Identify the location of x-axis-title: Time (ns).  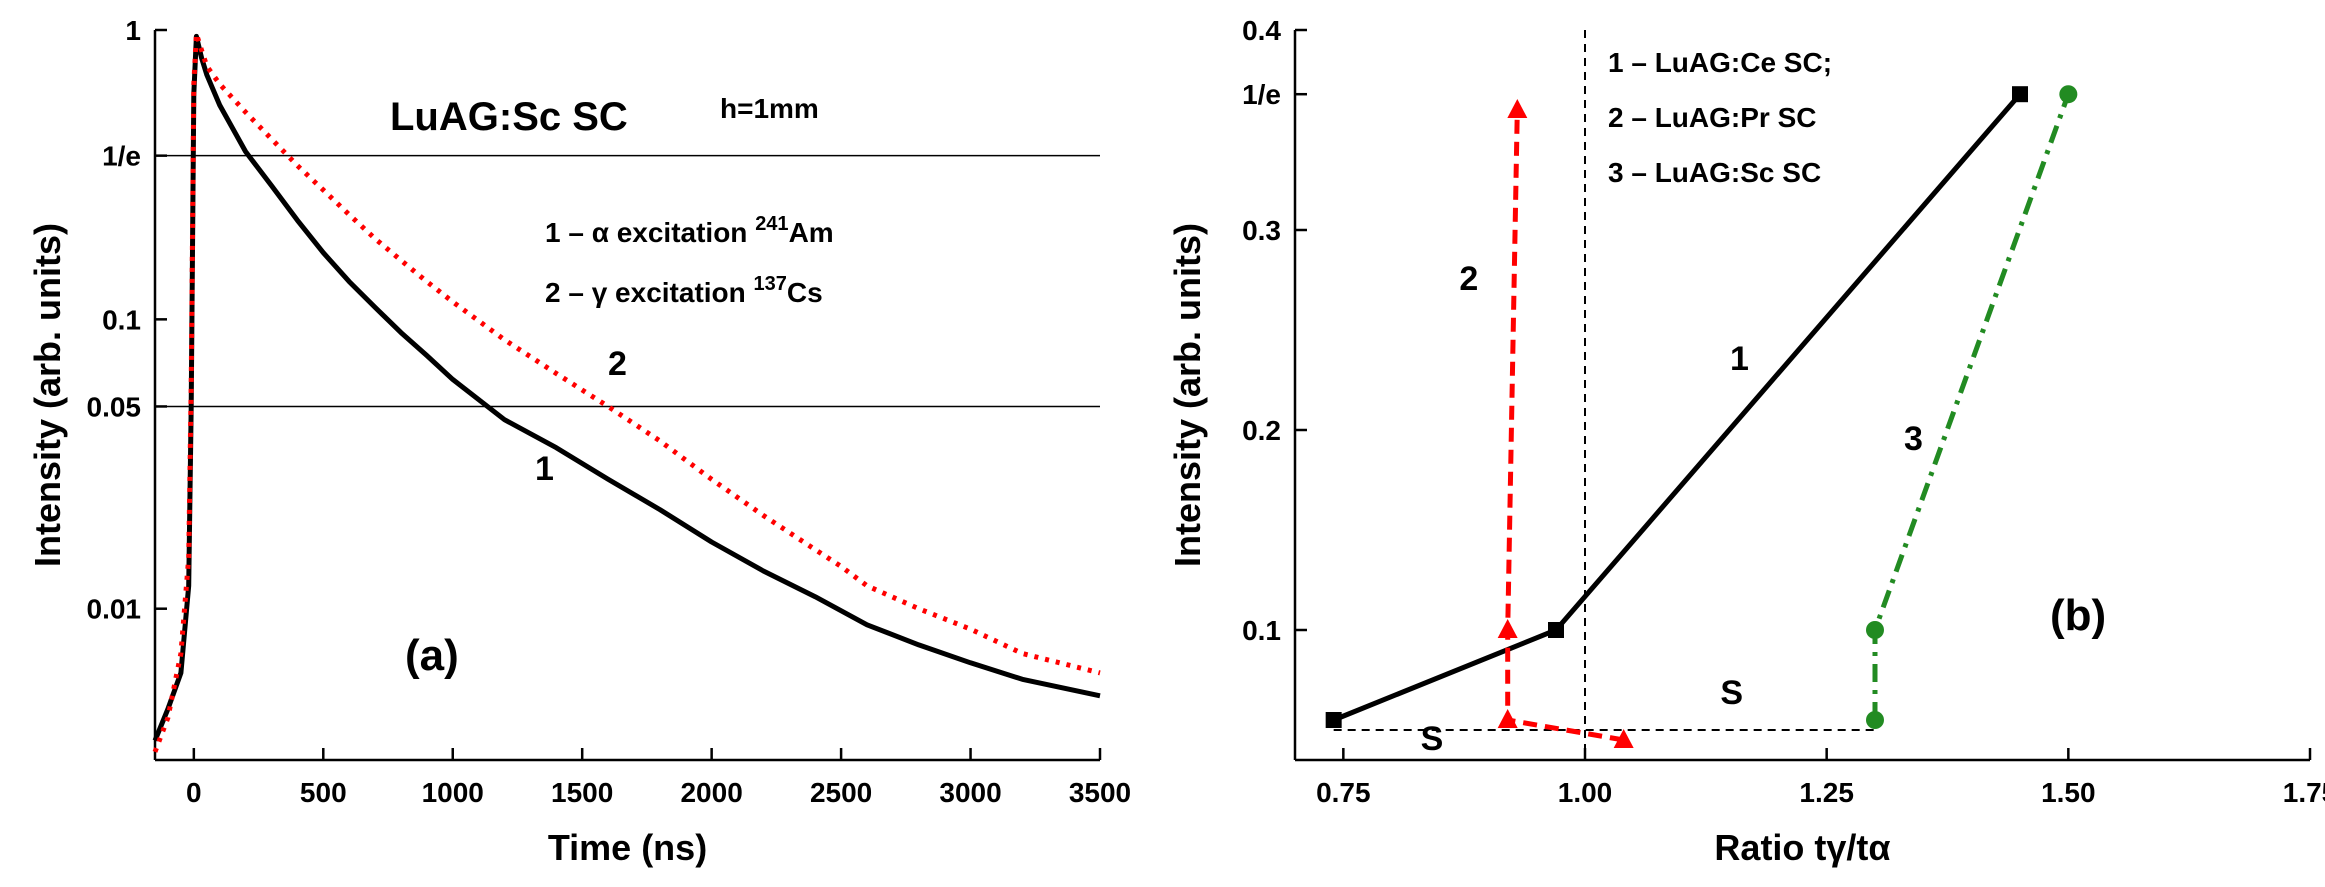
(627, 847).